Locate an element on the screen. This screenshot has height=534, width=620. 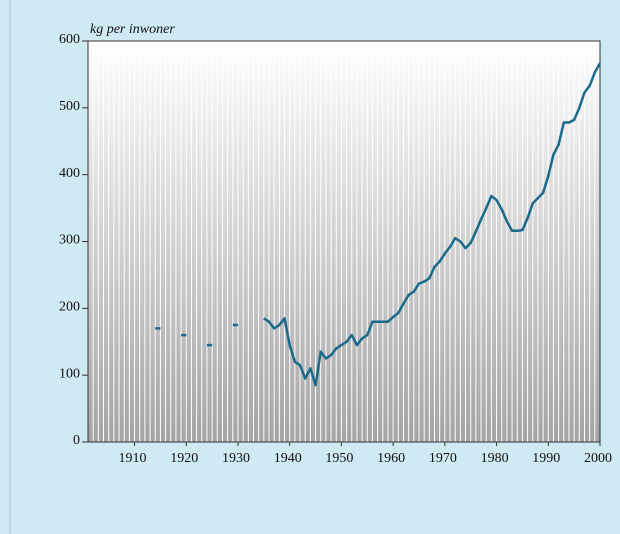
x-tick-label: 1980 is located at coordinates (495, 458).